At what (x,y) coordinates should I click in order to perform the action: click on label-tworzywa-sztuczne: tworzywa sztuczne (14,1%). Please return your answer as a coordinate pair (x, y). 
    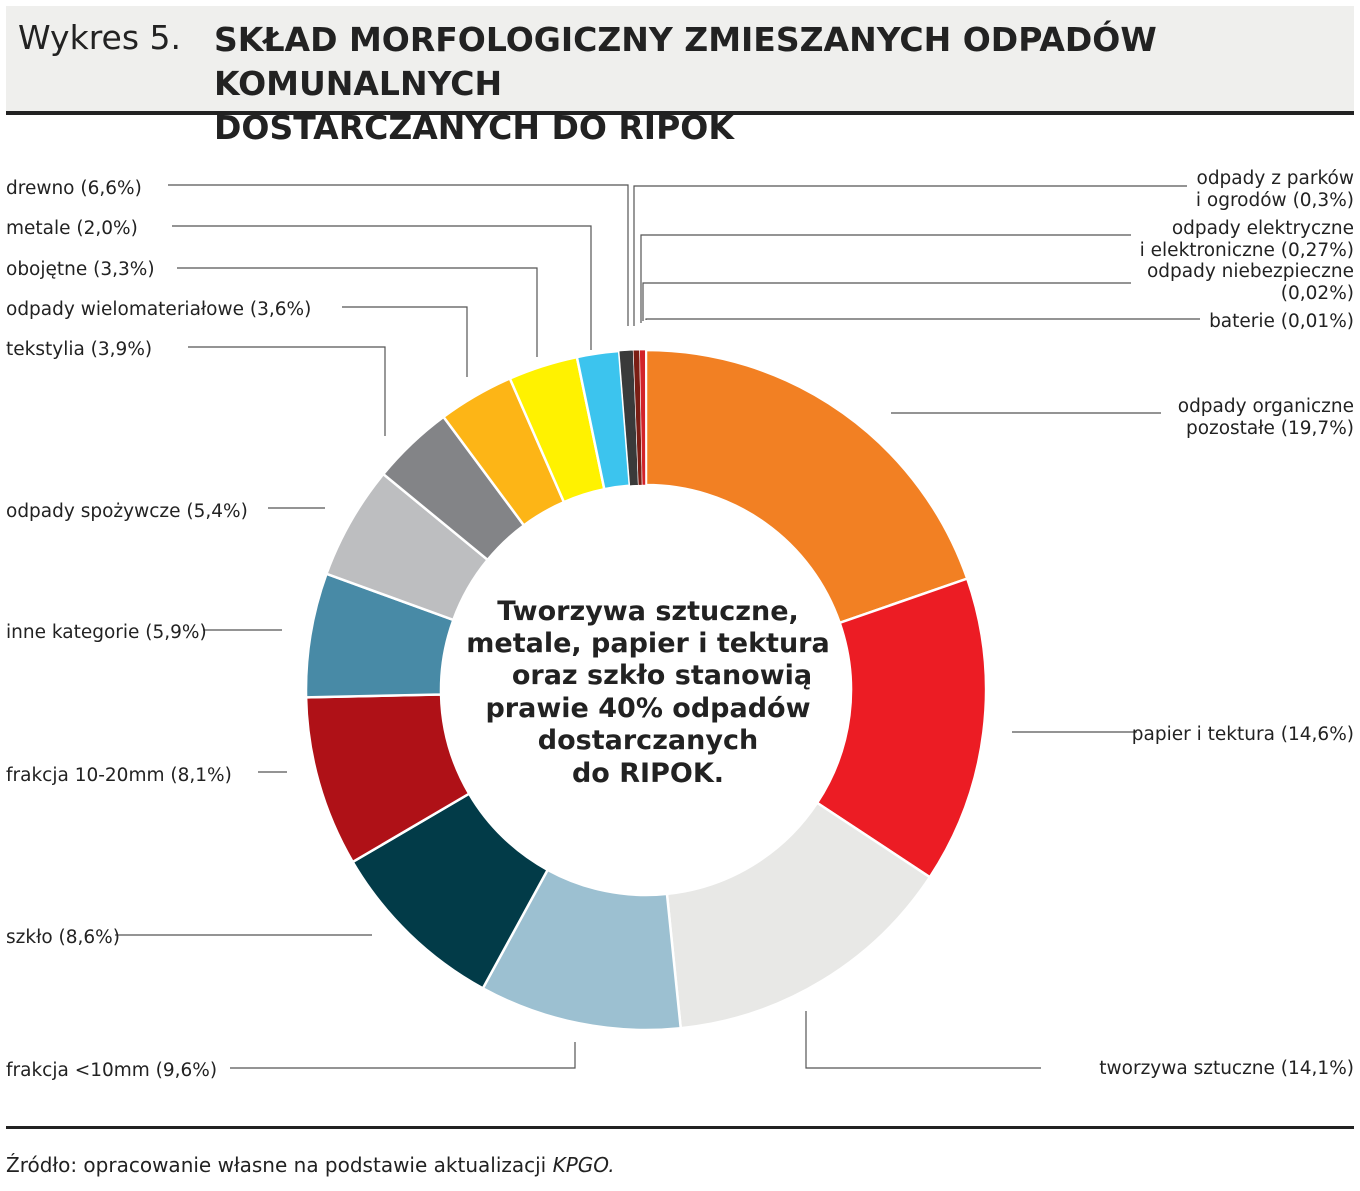
    Looking at the image, I should click on (1226, 1068).